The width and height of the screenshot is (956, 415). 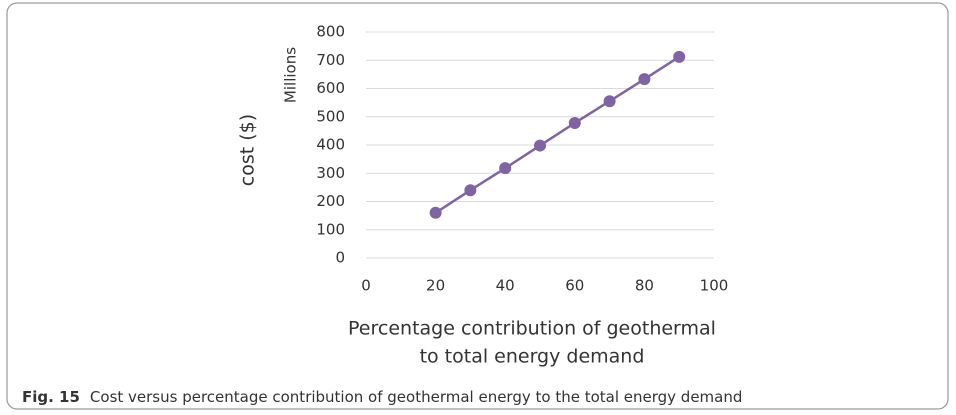 I want to click on y-axis-unit: Millions, so click(x=291, y=75).